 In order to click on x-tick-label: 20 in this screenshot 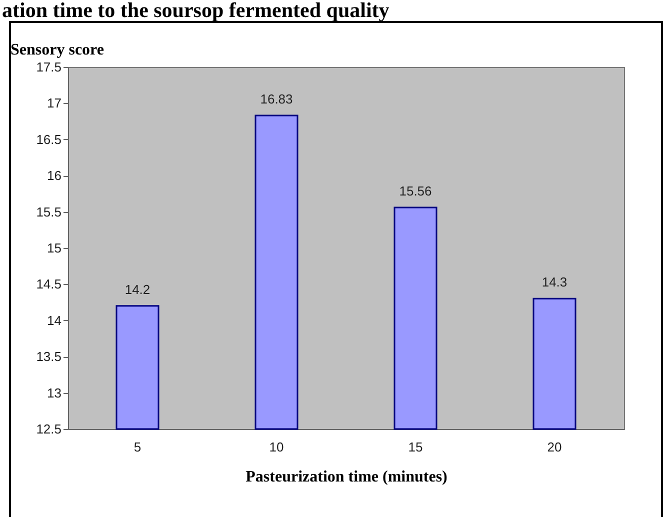, I will do `click(554, 447)`.